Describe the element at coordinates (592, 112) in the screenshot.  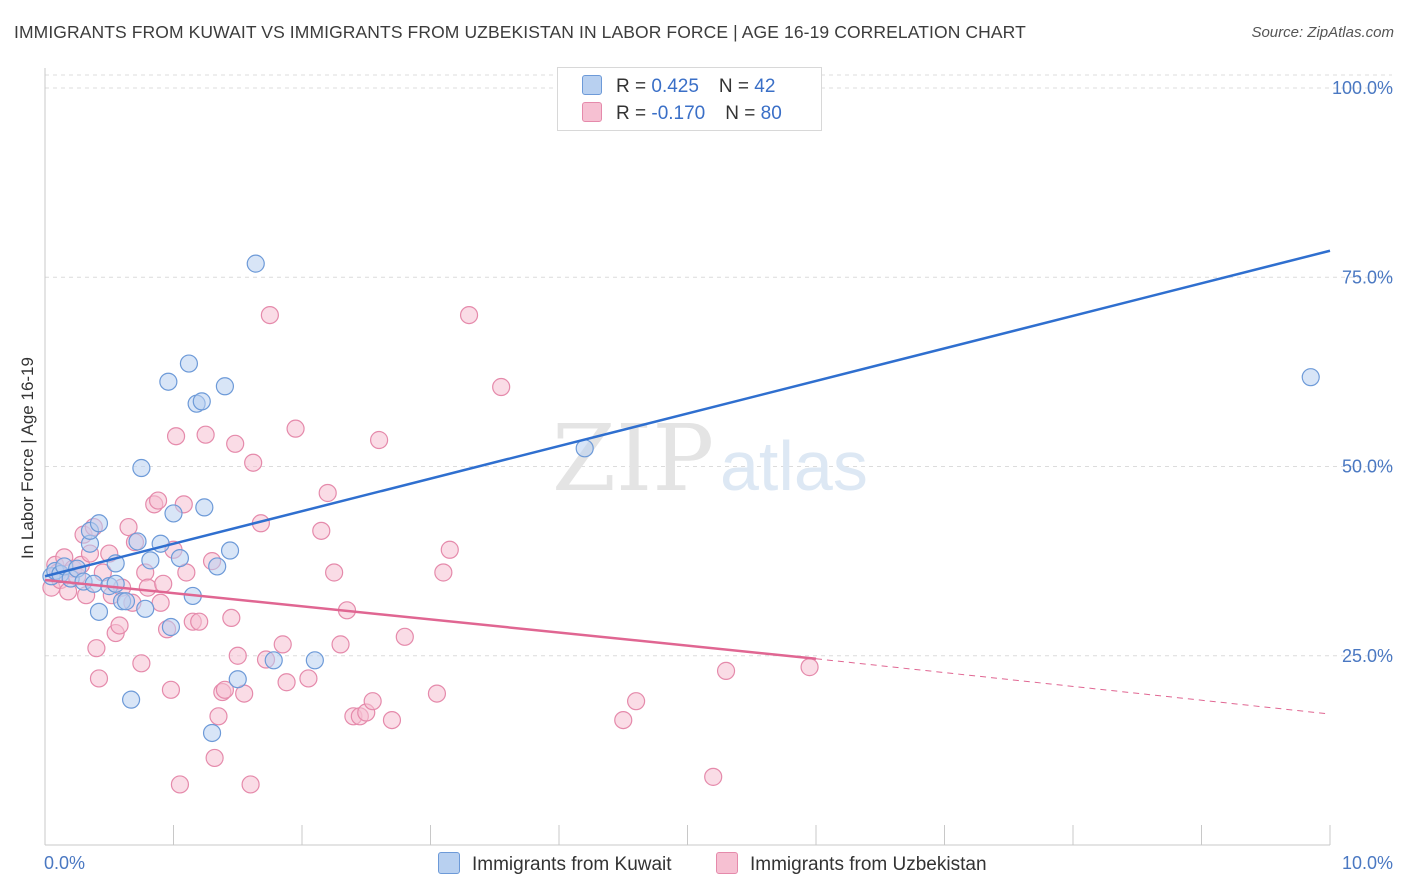
I see `uzbekistan-swatch` at that location.